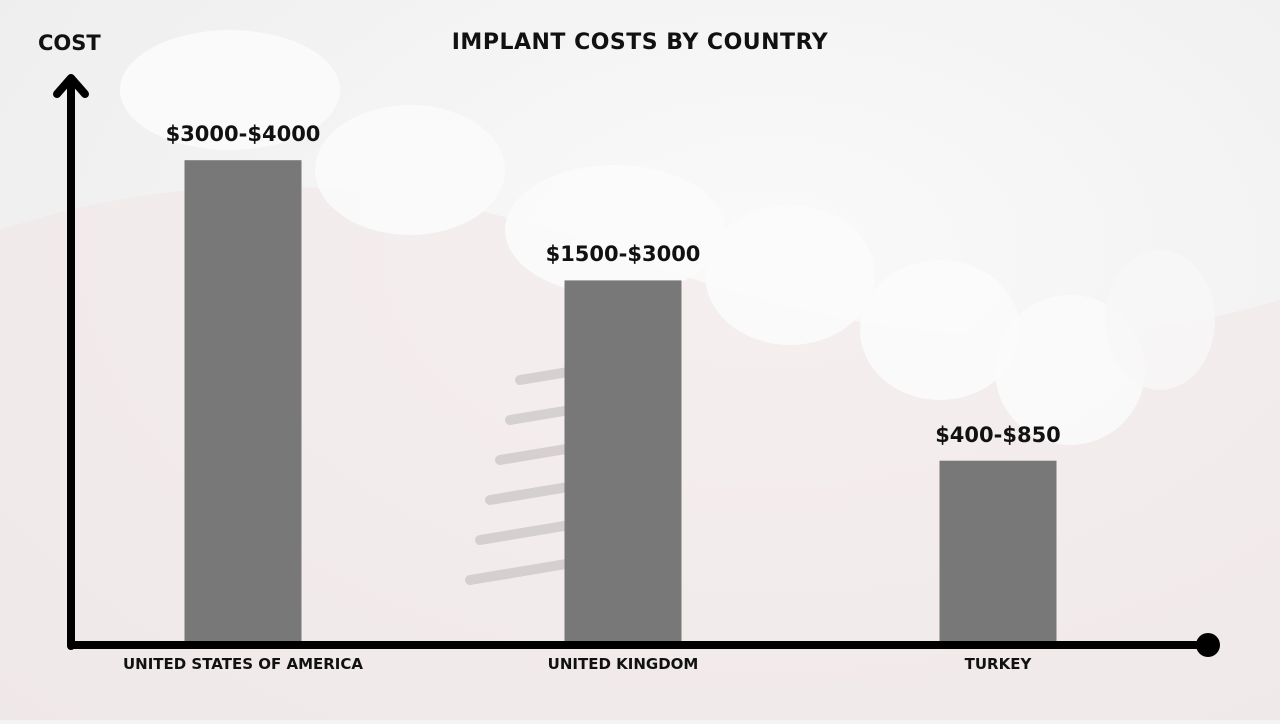  What do you see at coordinates (1208, 645) in the screenshot?
I see `x-axis-end-dot` at bounding box center [1208, 645].